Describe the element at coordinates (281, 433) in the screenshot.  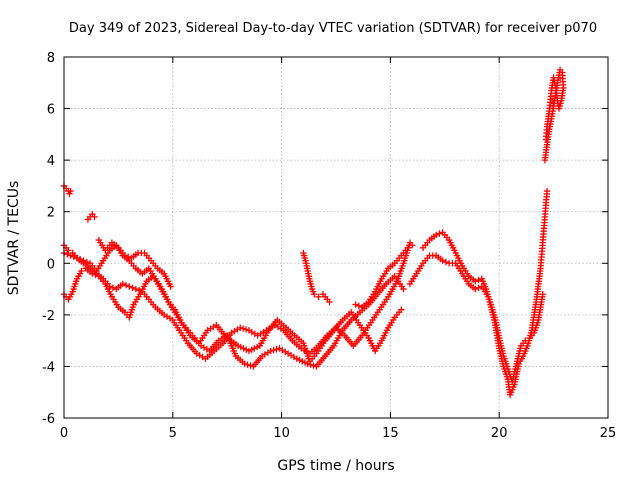
I see `x-tick-label: 10` at that location.